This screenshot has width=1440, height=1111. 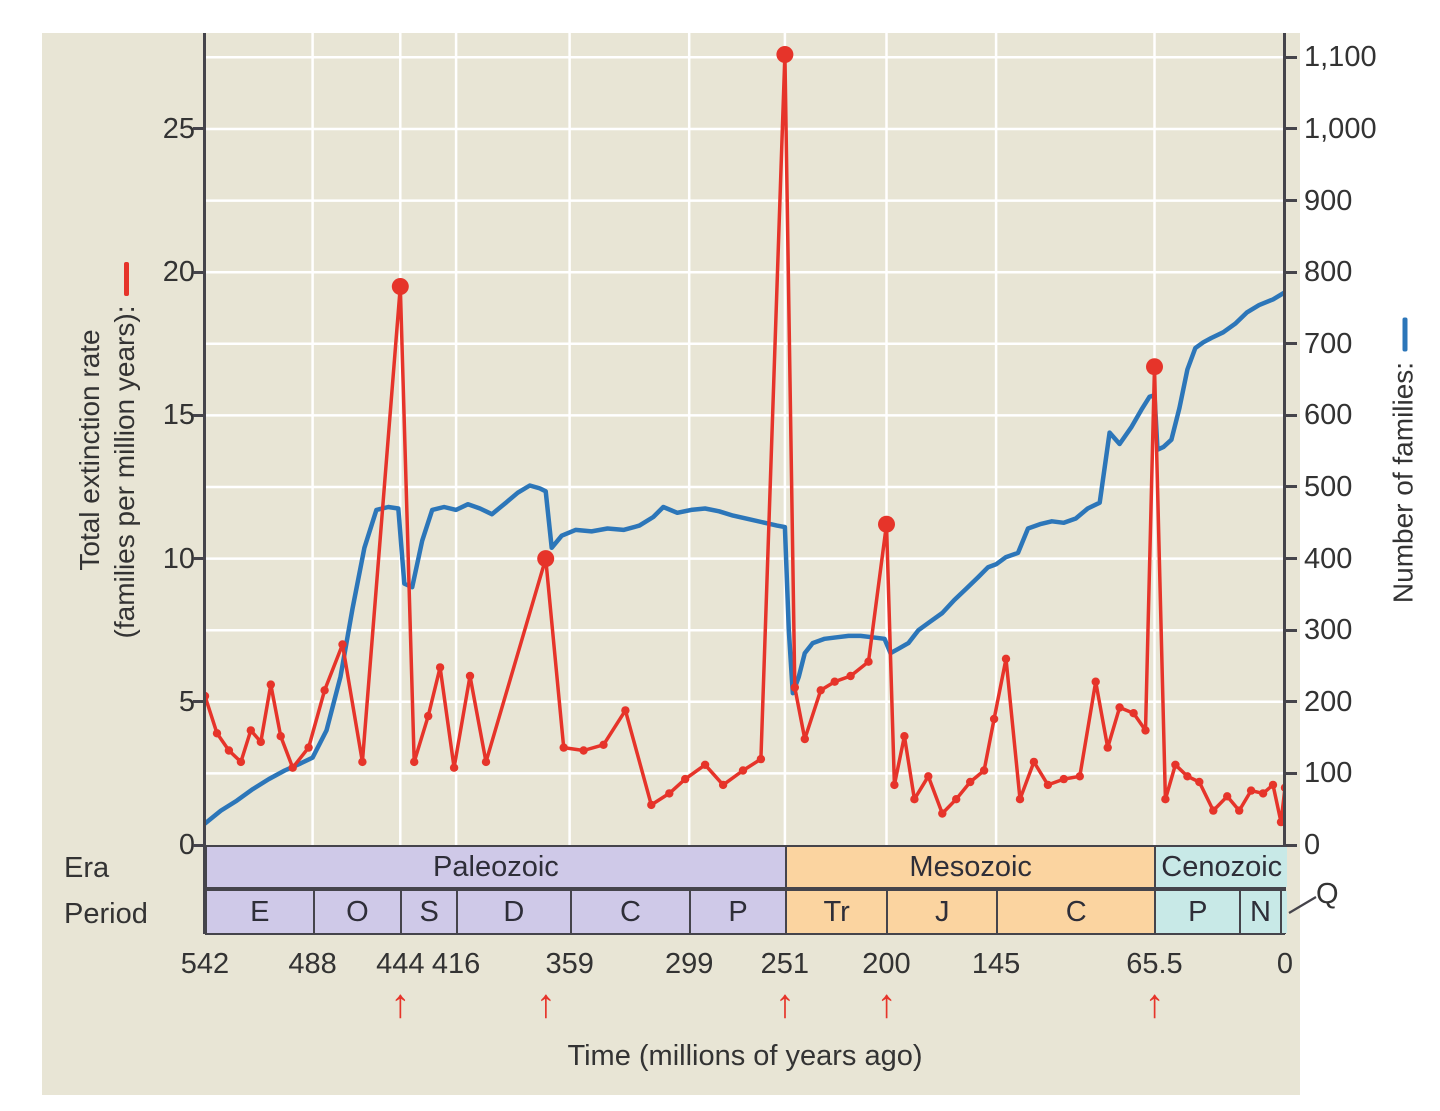 What do you see at coordinates (127, 278) in the screenshot?
I see `extinction-rate-key-swatch` at bounding box center [127, 278].